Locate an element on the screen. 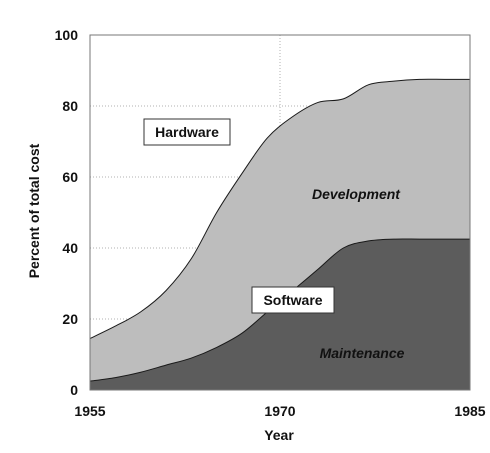 The height and width of the screenshot is (453, 490). y-axis-title: Percent of total cost is located at coordinates (34, 210).